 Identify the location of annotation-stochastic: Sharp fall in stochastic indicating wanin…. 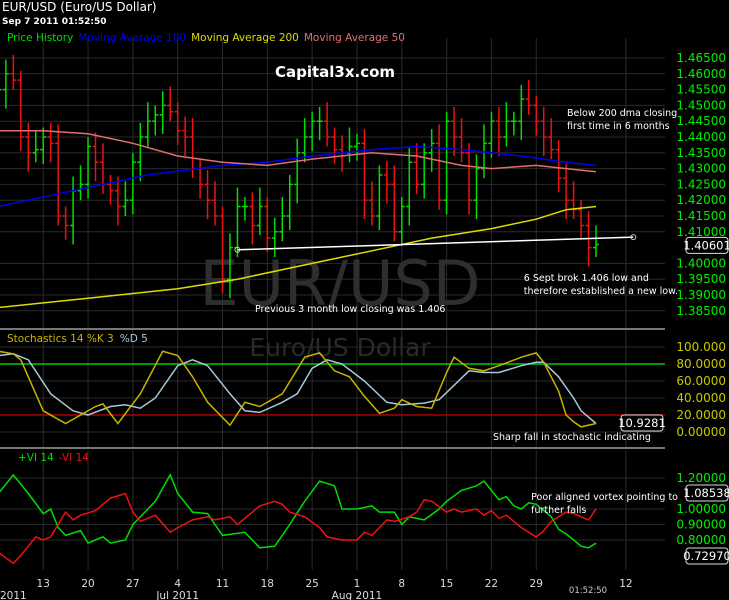
(572, 444).